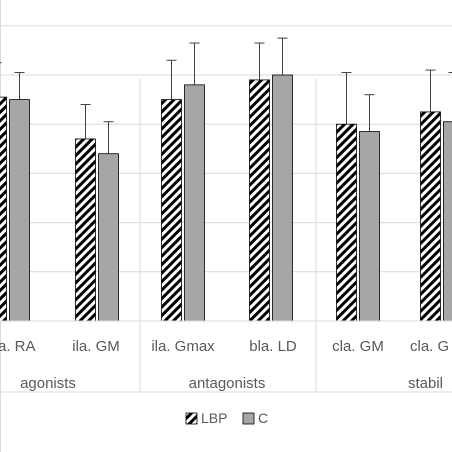 This screenshot has width=452, height=452. Describe the element at coordinates (263, 418) in the screenshot. I see `legend-label-c: C` at that location.